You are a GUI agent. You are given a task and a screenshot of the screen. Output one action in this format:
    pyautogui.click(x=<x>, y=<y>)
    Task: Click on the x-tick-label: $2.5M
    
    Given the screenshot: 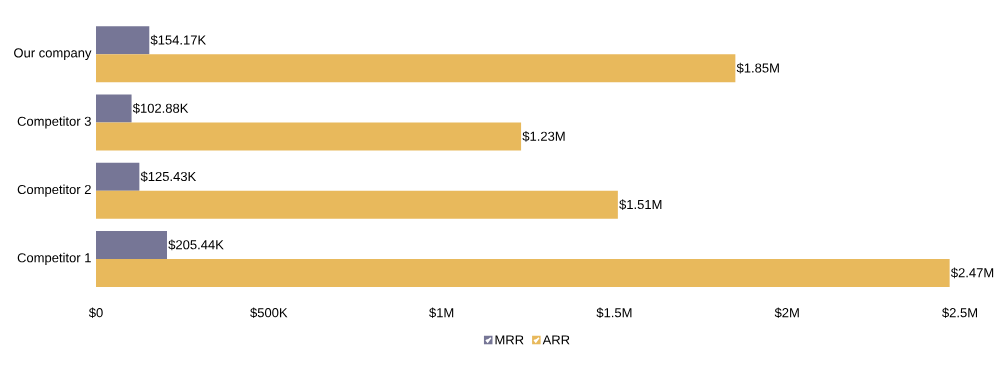 What is the action you would take?
    pyautogui.click(x=960, y=313)
    